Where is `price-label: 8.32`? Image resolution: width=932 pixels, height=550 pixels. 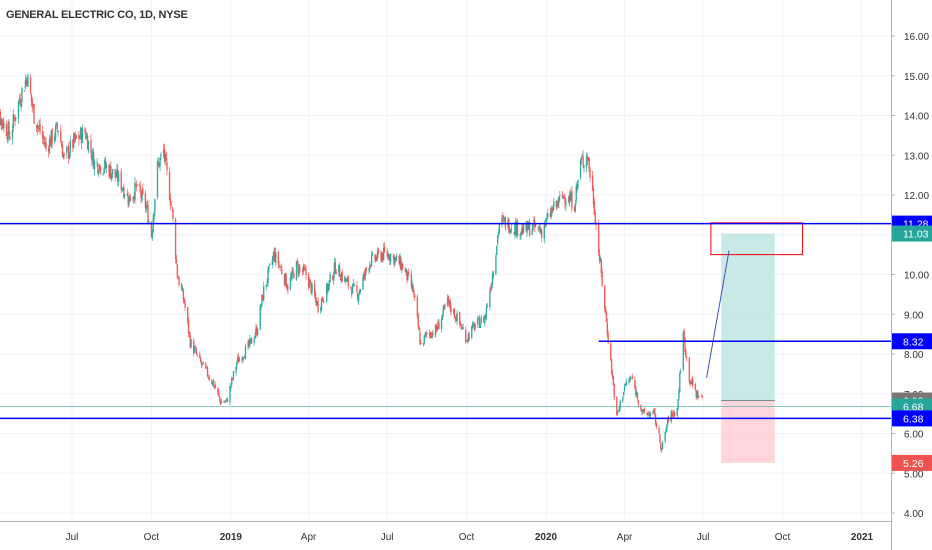
price-label: 8.32 is located at coordinates (913, 342).